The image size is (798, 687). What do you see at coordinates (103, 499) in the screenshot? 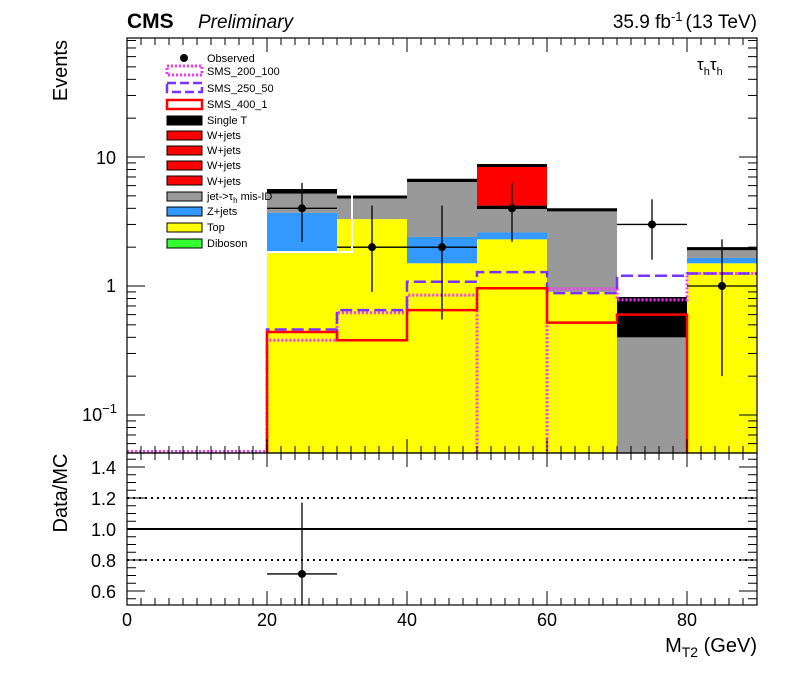
I see `ratio-y-tick-label: 1.2` at bounding box center [103, 499].